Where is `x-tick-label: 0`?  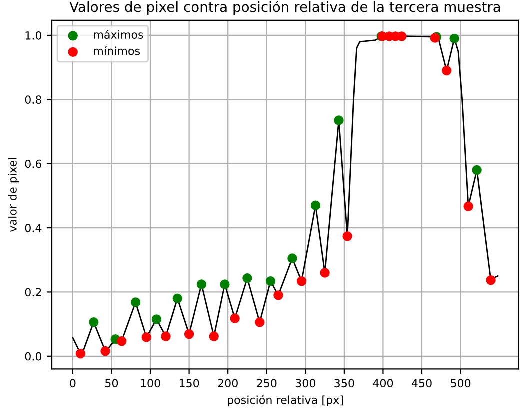
x-tick-label: 0 is located at coordinates (73, 383).